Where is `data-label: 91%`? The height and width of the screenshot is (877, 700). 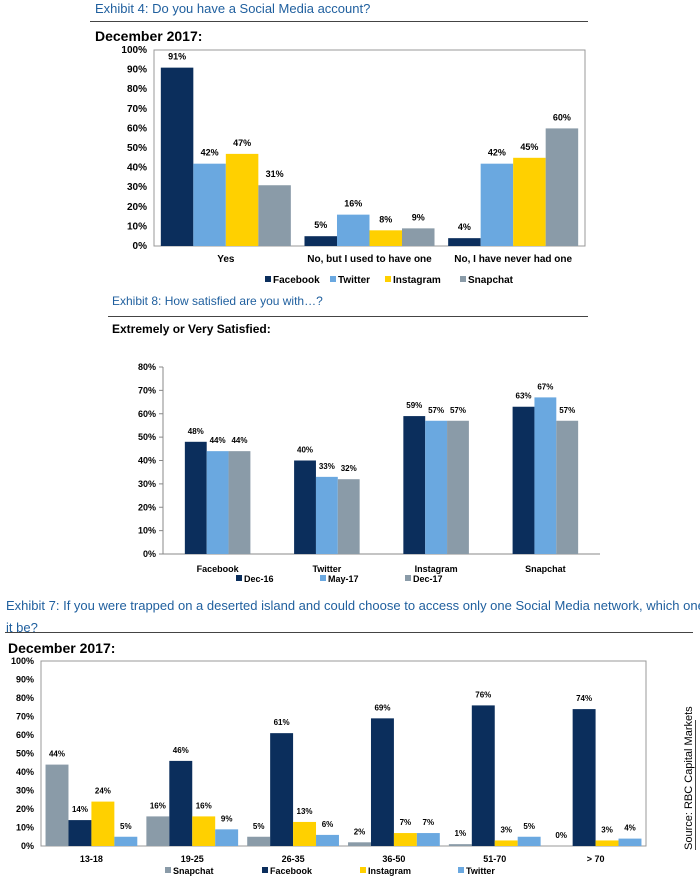 data-label: 91% is located at coordinates (177, 57).